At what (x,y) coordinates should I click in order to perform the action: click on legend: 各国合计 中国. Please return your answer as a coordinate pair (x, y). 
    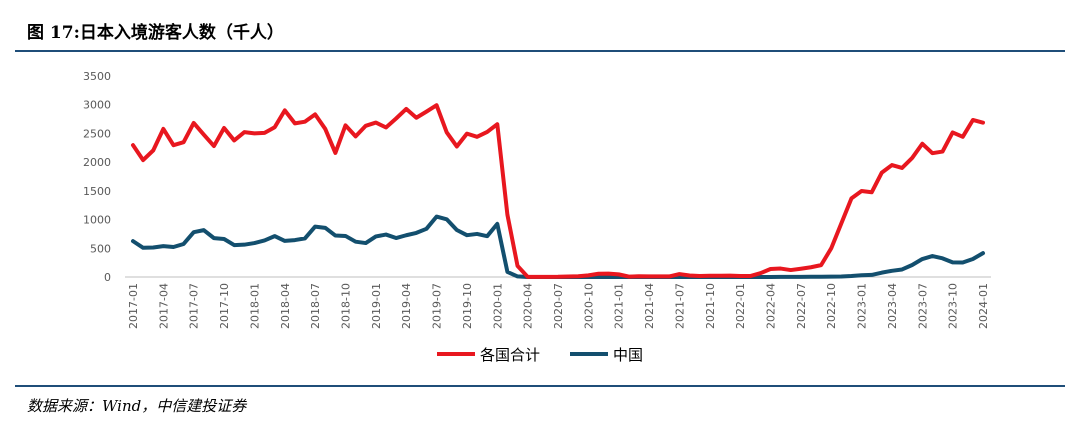
    Looking at the image, I should click on (540, 355).